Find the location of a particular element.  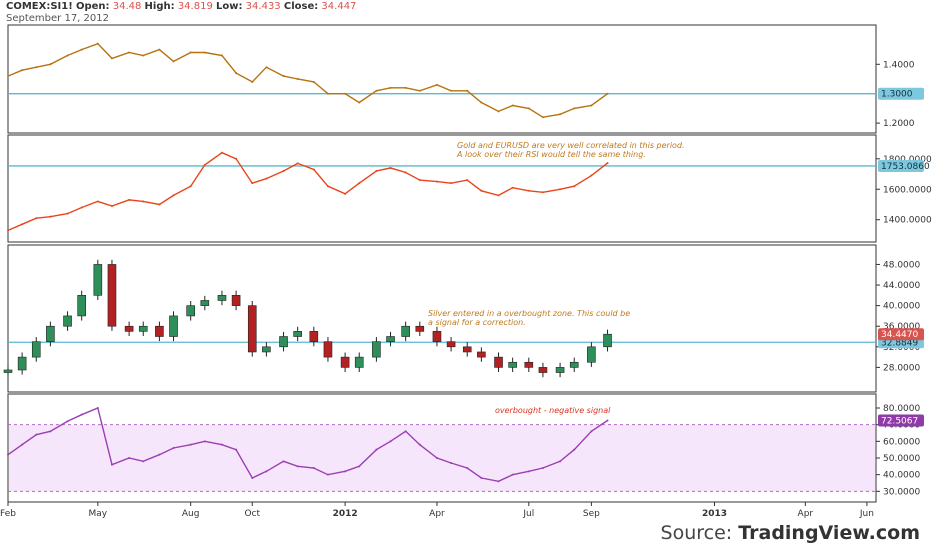

price-badge-label: 1.3000 is located at coordinates (897, 95).